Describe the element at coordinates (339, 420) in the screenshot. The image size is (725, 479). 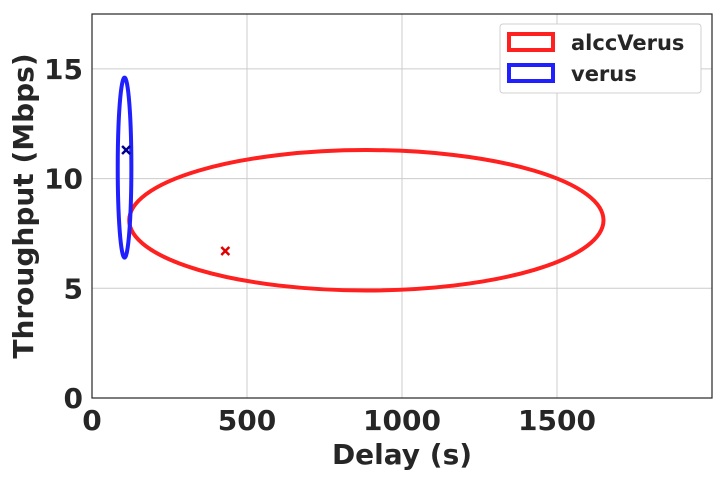
I see `x-tick-labels: 0 500 1000 1500` at that location.